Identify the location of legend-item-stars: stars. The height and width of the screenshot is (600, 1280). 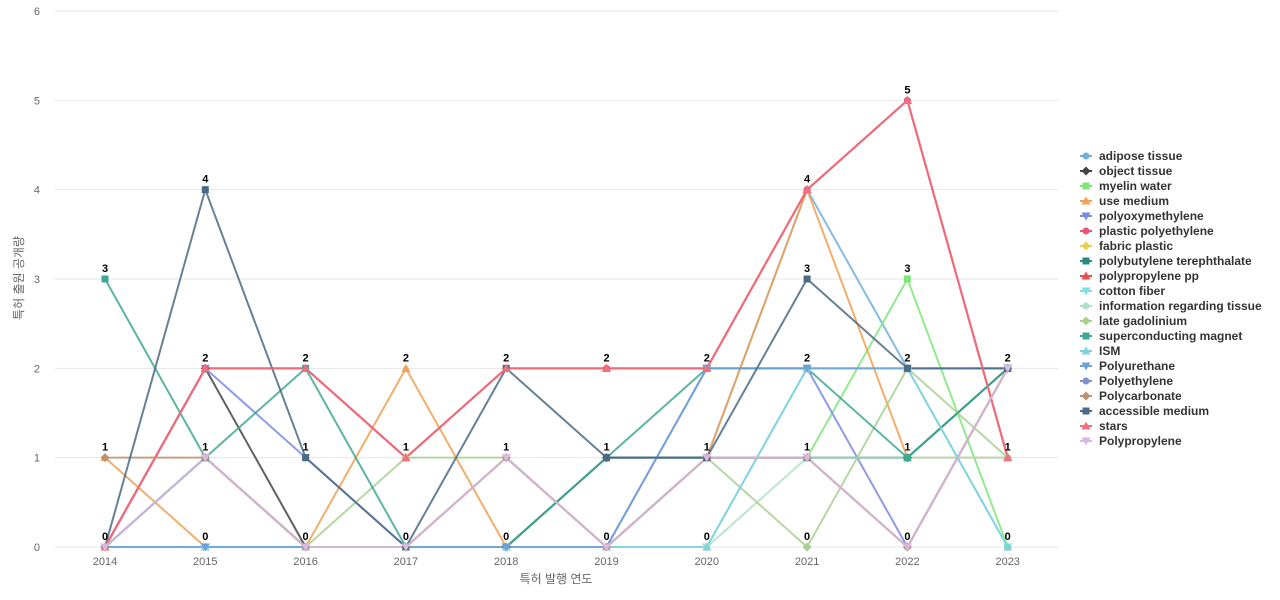
(1104, 426).